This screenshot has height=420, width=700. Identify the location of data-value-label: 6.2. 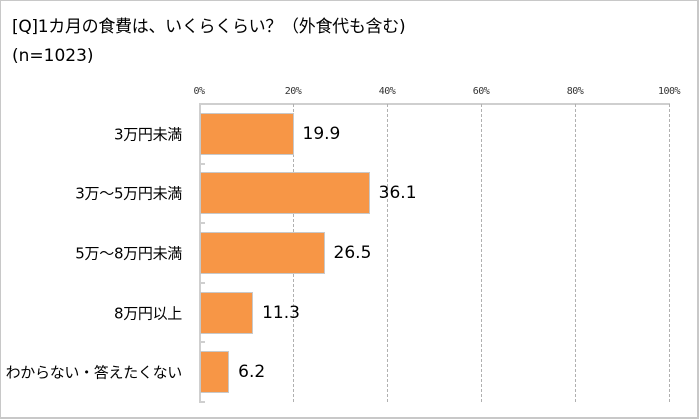
(252, 372).